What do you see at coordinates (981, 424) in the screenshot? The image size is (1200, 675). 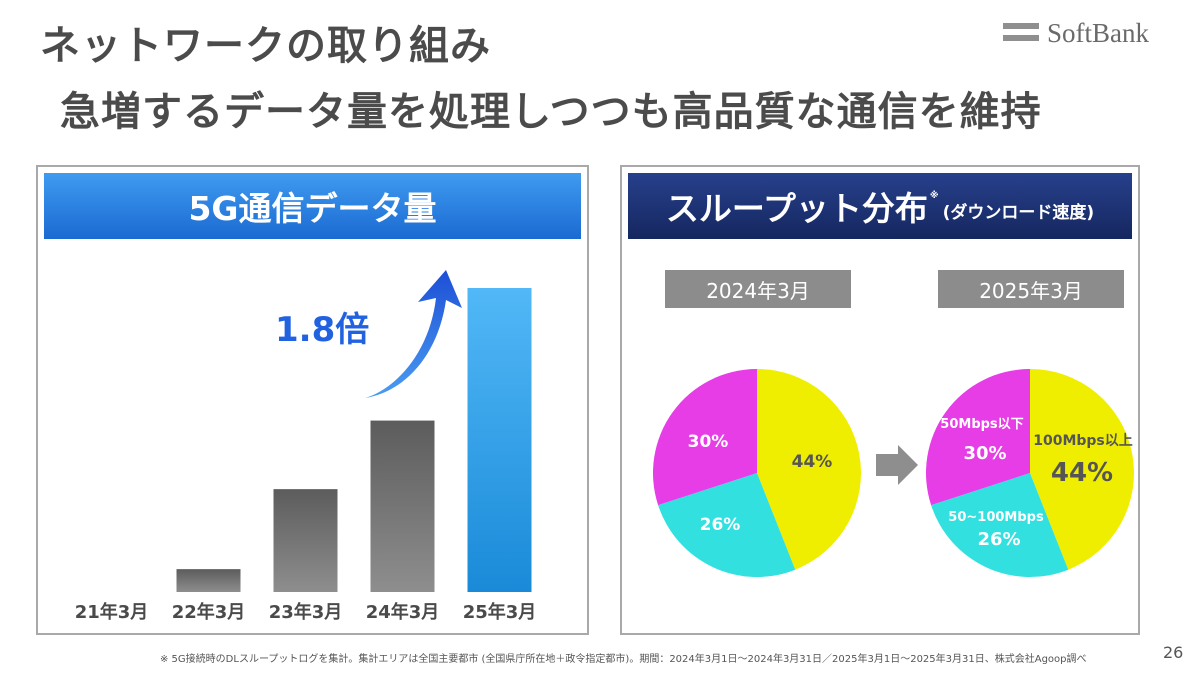 I see `pie-2025-category-label: 50Mbps以下` at bounding box center [981, 424].